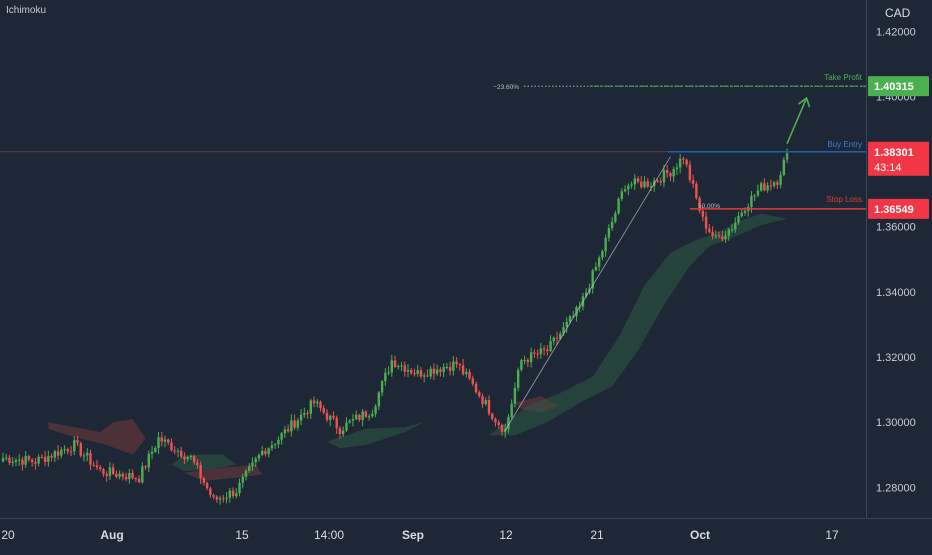 Image resolution: width=932 pixels, height=555 pixels. I want to click on fib-50-label: 50.00%, so click(709, 206).